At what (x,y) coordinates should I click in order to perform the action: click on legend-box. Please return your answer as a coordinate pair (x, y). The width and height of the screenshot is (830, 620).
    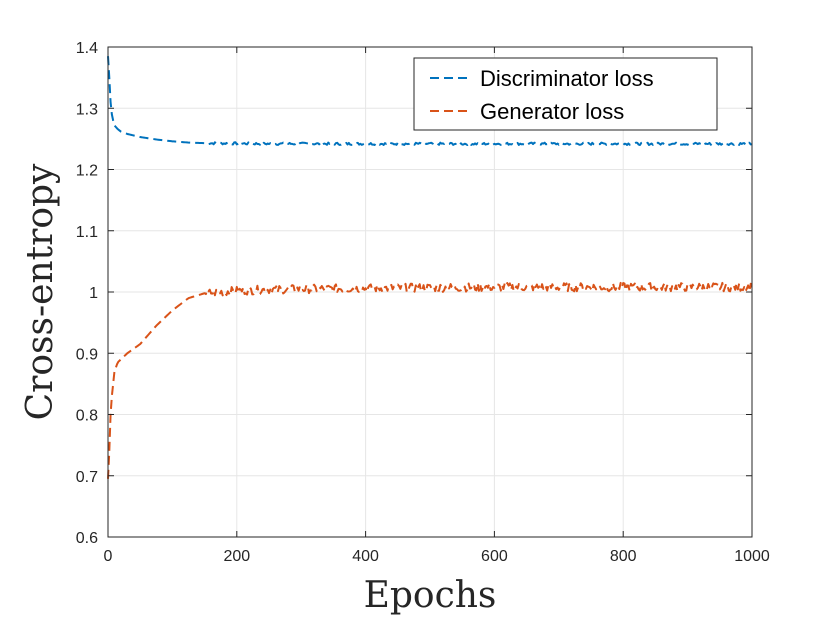
    Looking at the image, I should click on (565, 94).